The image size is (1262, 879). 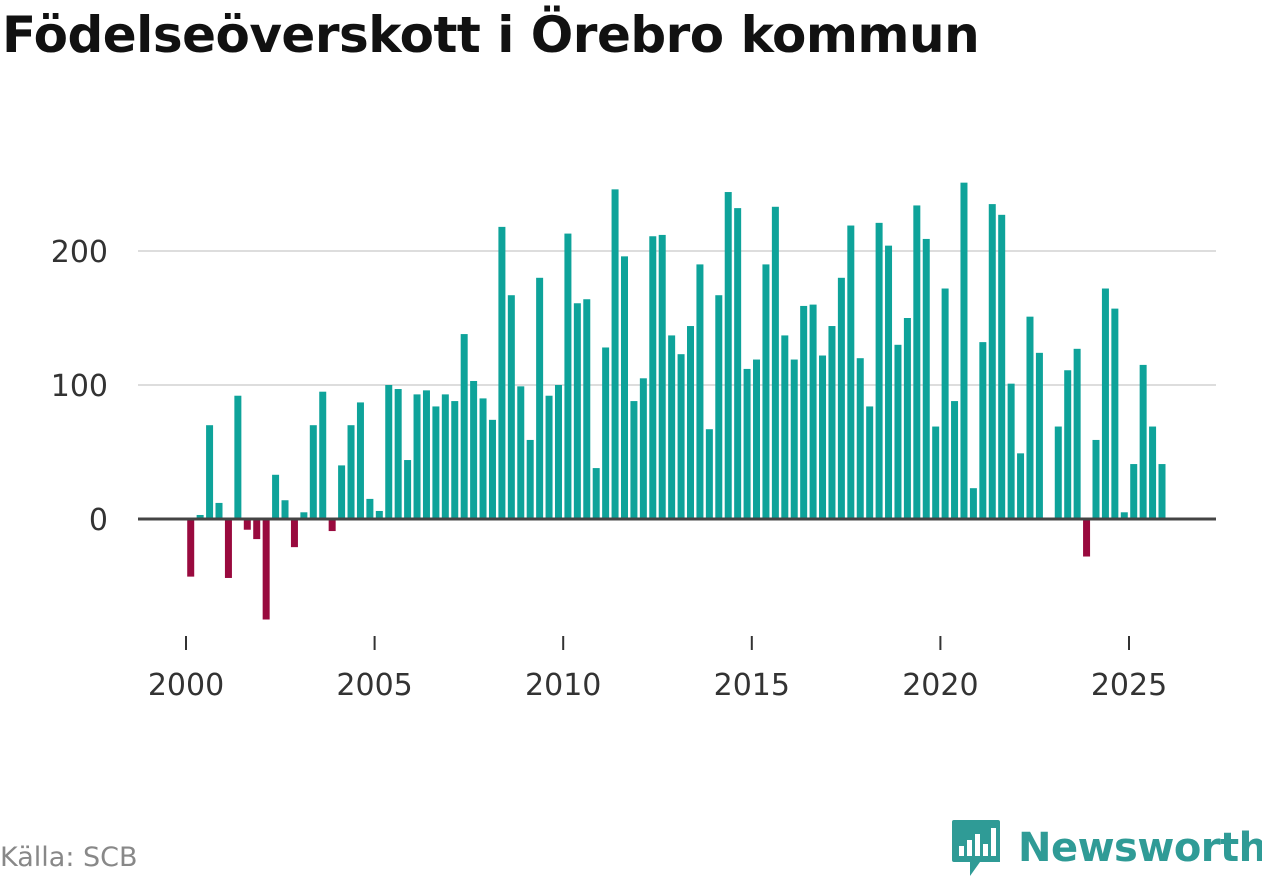 I want to click on brand-name: Newsworthy, so click(x=1140, y=848).